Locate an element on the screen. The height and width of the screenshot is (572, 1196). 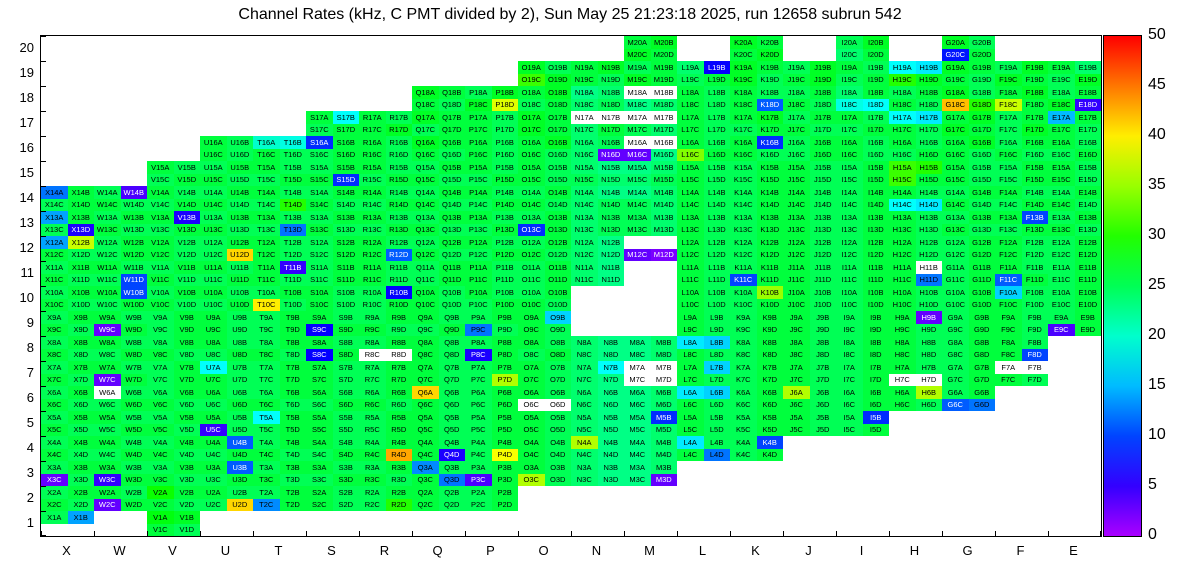
channel-cell: N8C is located at coordinates (584, 354).